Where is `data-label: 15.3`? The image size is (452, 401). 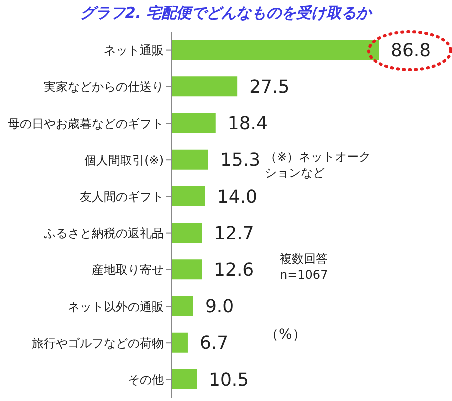 data-label: 15.3 is located at coordinates (240, 161).